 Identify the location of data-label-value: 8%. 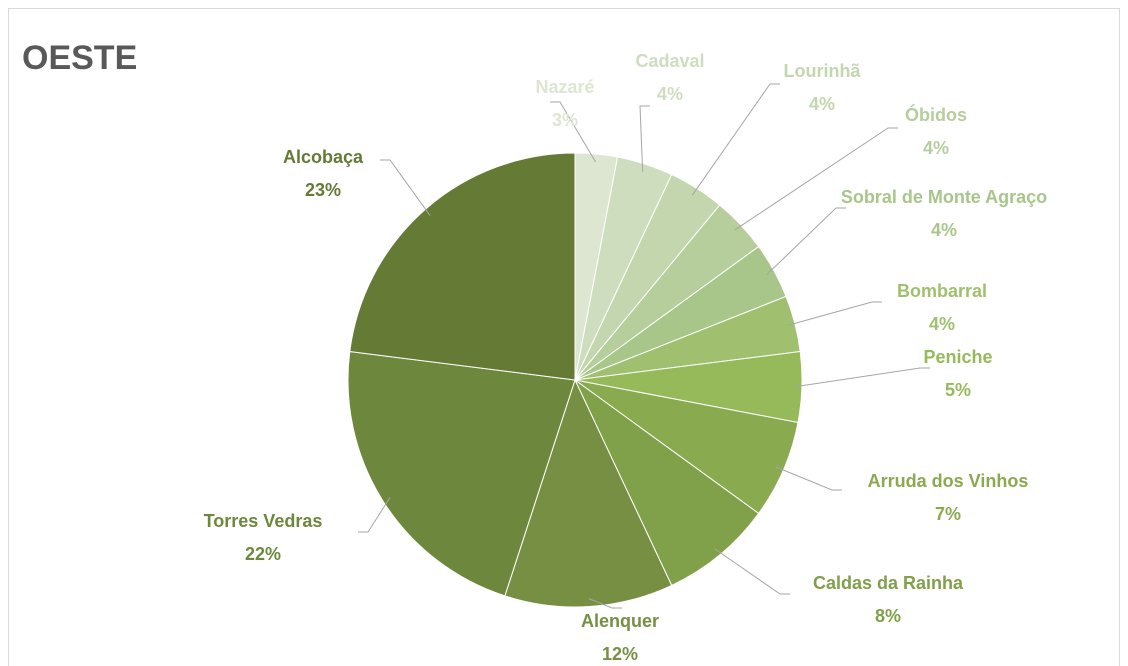
(888, 616).